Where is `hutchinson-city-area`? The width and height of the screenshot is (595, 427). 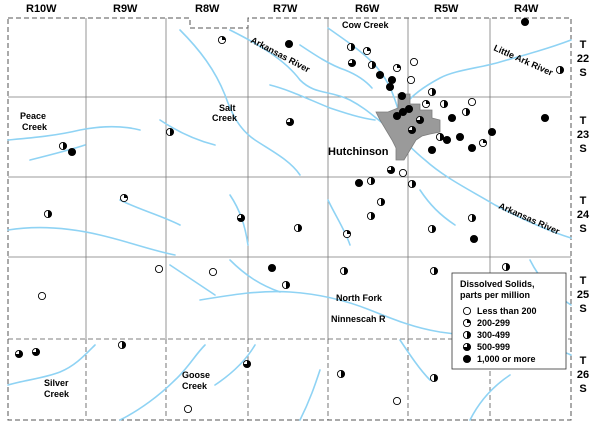
hutchinson-city-area is located at coordinates (408, 127).